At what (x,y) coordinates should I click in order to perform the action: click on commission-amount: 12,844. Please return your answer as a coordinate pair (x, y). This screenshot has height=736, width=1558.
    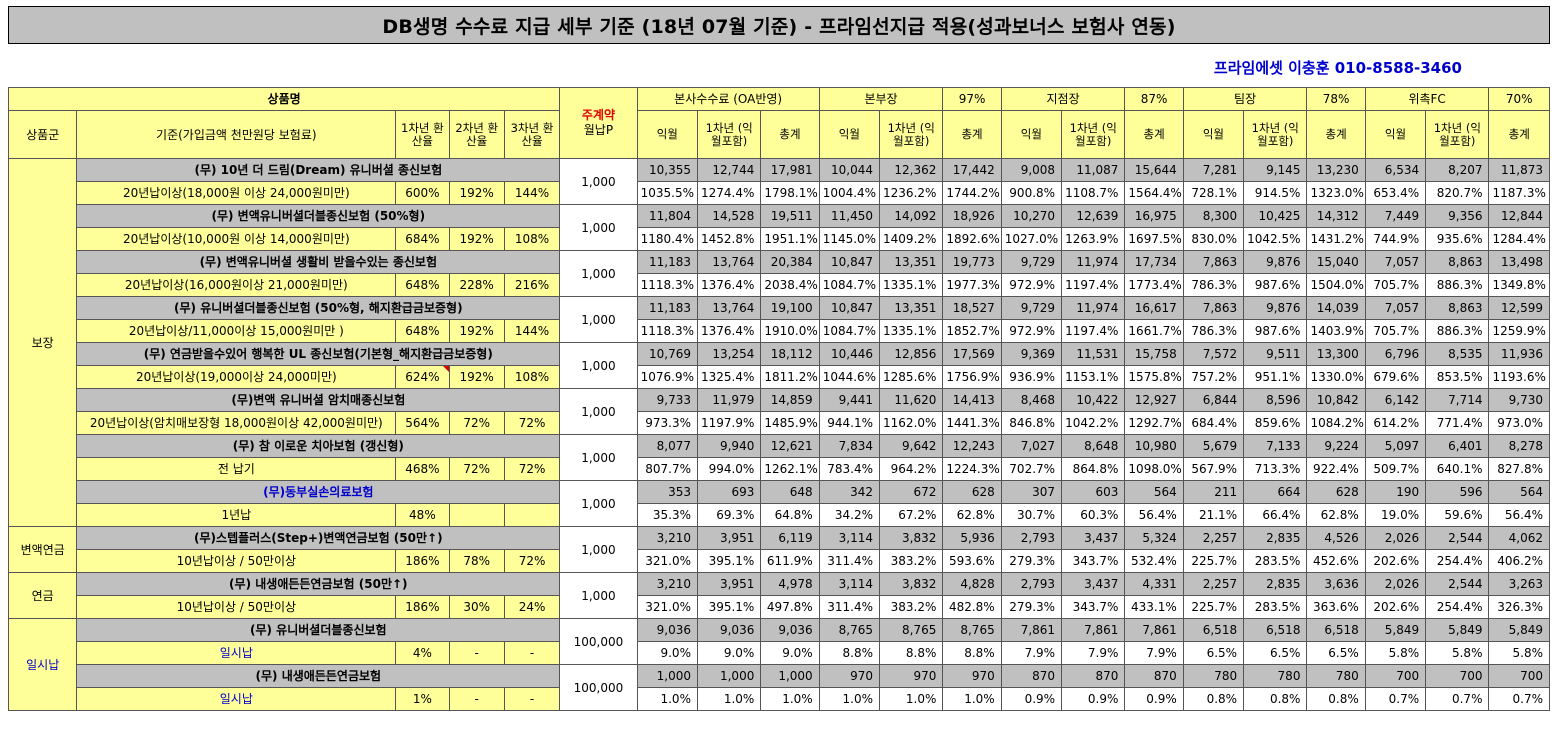
    Looking at the image, I should click on (1519, 216).